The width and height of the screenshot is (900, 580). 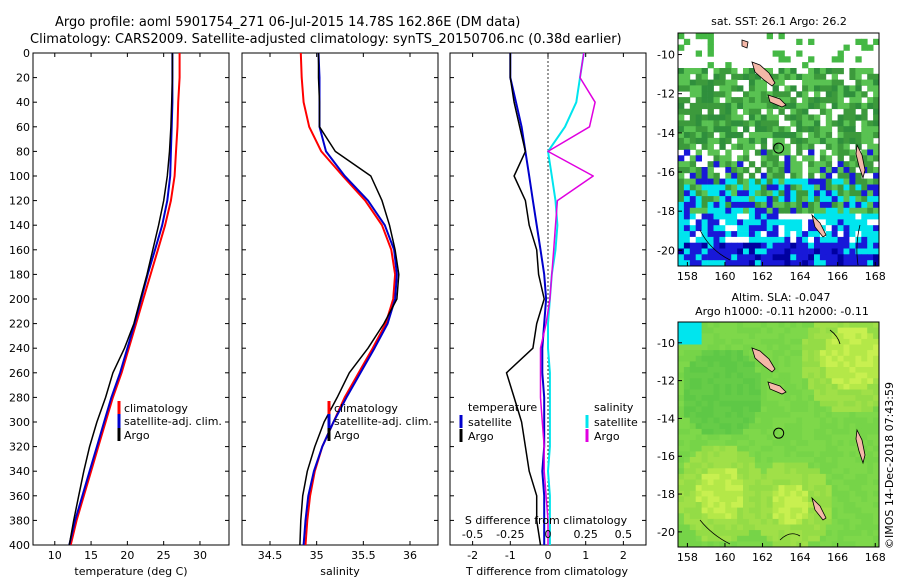 I want to click on legend-salinity-title: salinity, so click(x=614, y=407).